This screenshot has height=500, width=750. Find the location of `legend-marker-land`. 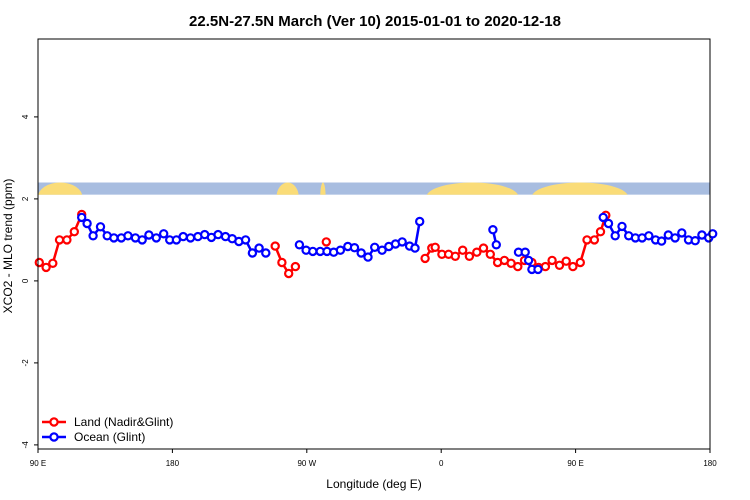

legend-marker-land is located at coordinates (54, 422).